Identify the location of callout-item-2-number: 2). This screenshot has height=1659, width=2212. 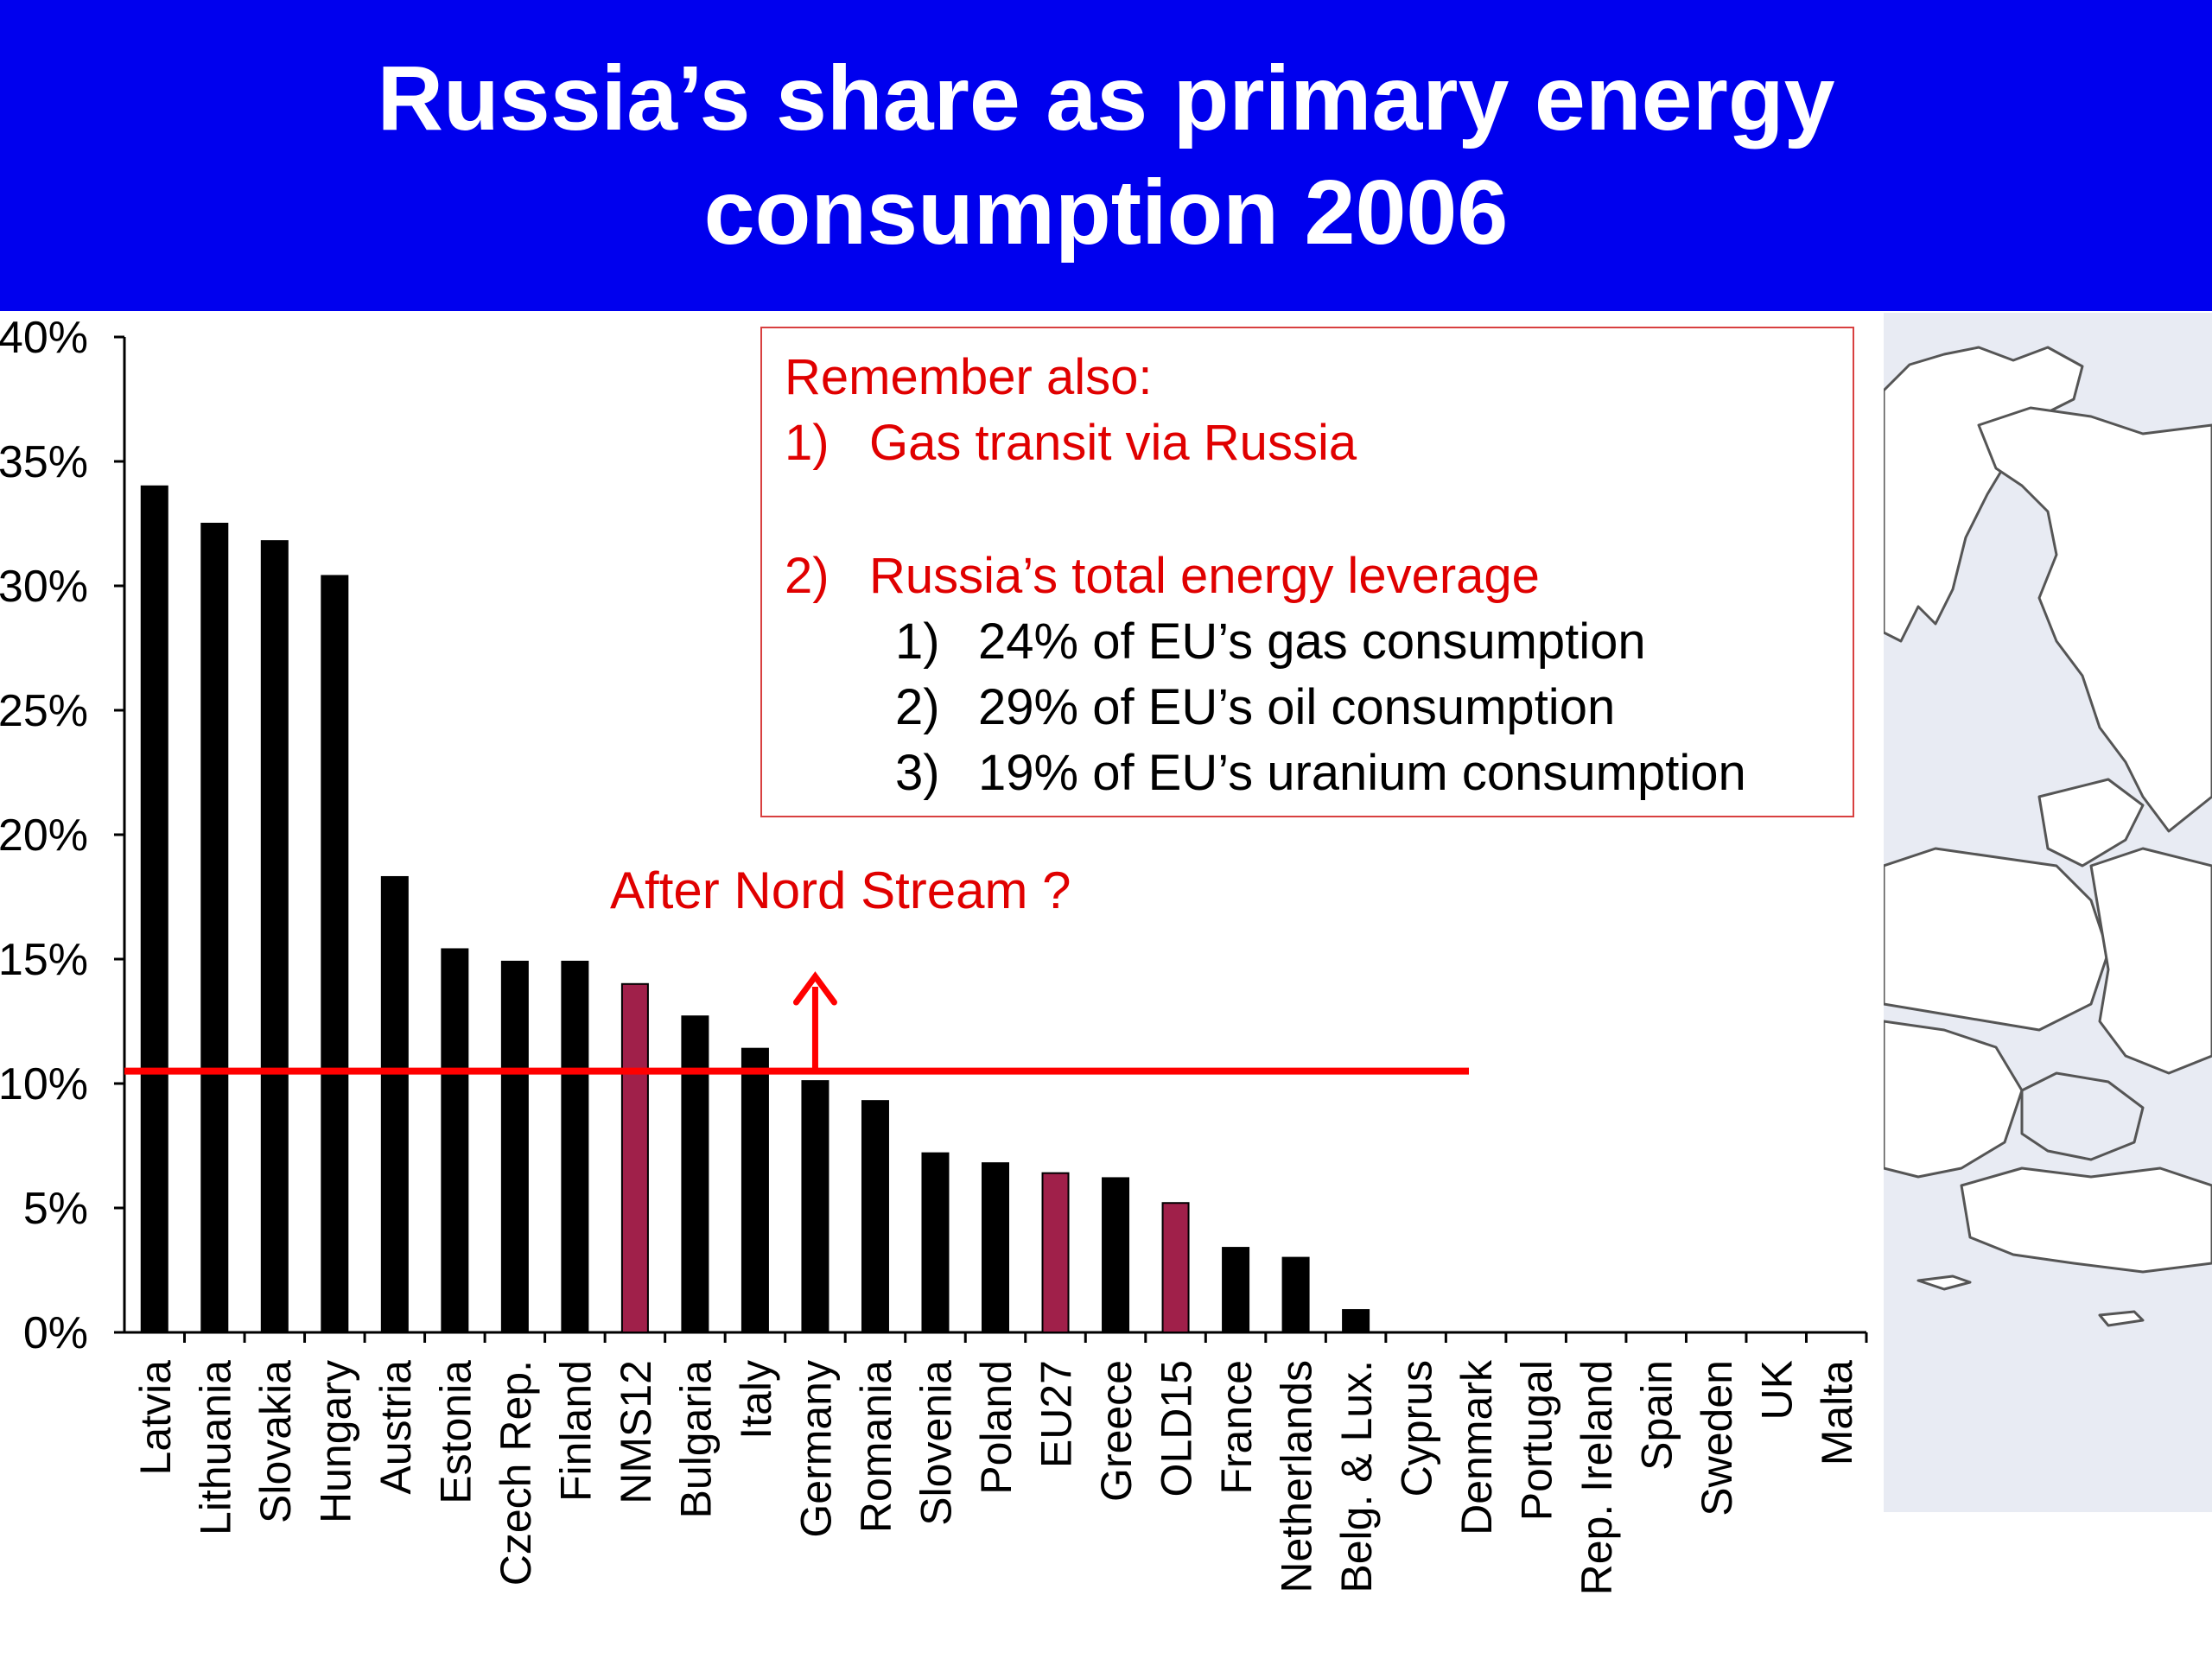
(807, 576).